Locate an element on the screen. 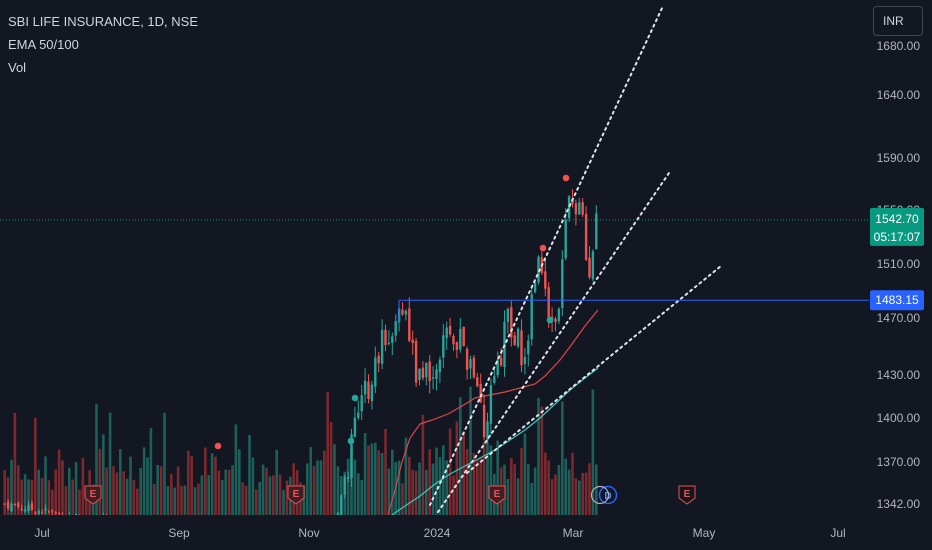  symbol-title: SBI LIFE INSURANCE, 1D, NSE is located at coordinates (103, 21).